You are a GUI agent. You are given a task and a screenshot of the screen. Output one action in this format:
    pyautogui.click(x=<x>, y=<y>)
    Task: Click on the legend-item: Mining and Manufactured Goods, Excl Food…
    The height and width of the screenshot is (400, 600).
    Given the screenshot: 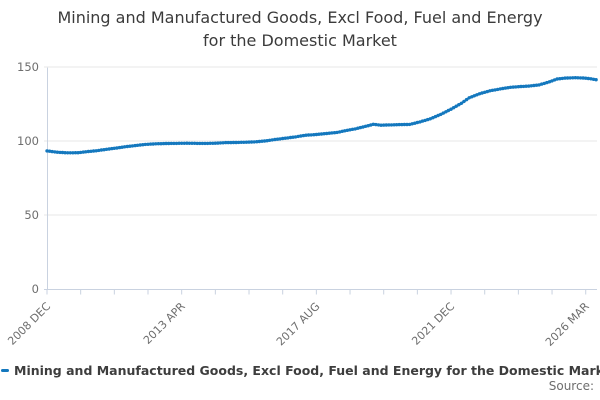 What is the action you would take?
    pyautogui.click(x=300, y=370)
    